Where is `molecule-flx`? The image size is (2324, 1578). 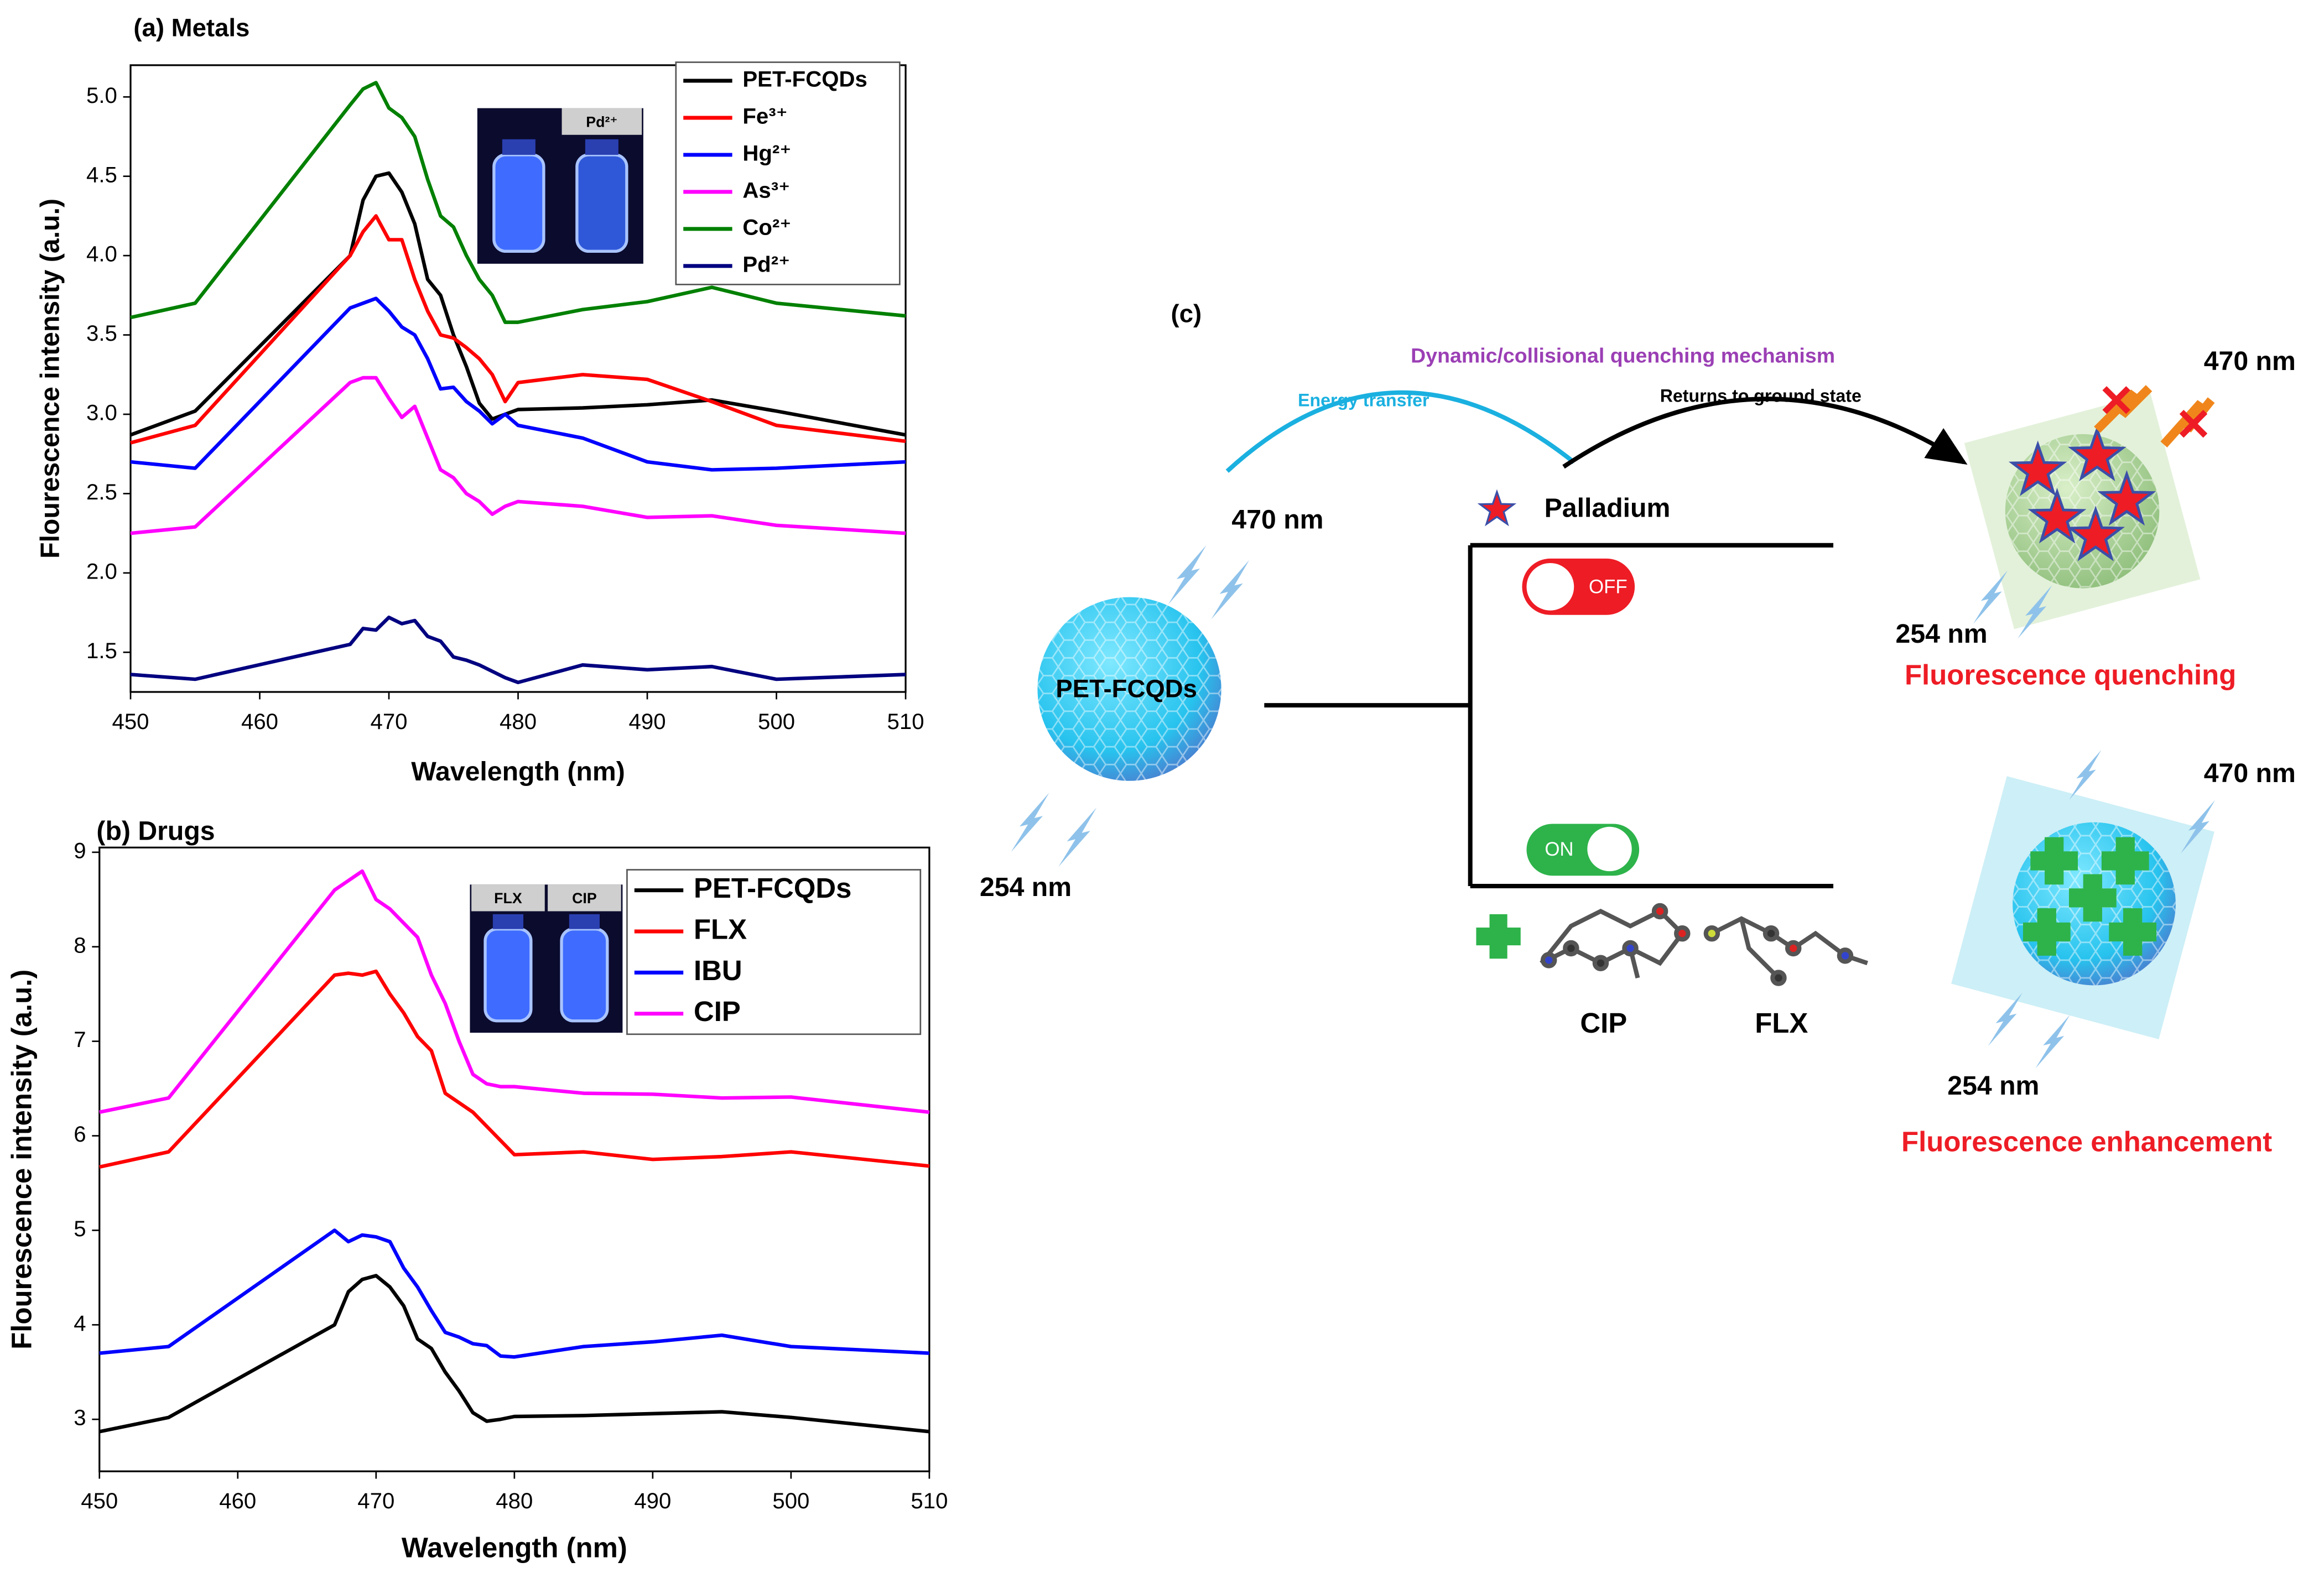
molecule-flx is located at coordinates (1785, 951).